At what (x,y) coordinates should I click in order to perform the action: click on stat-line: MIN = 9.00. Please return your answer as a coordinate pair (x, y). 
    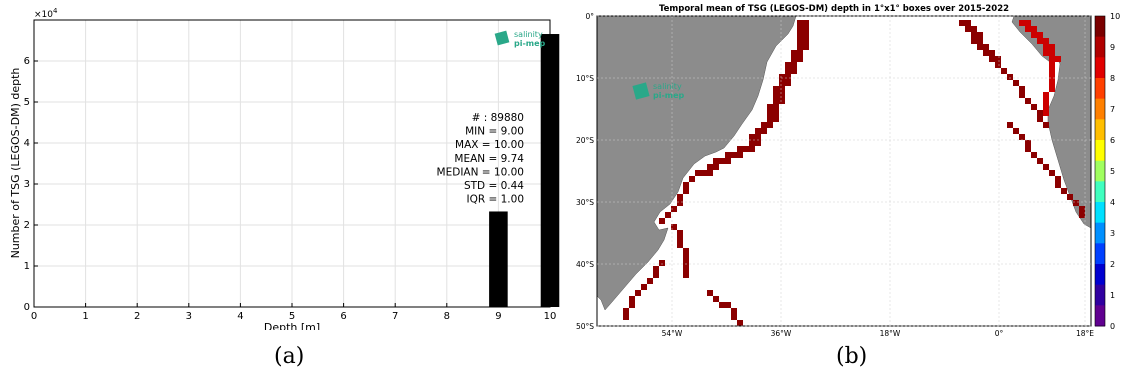
    Looking at the image, I should click on (494, 132).